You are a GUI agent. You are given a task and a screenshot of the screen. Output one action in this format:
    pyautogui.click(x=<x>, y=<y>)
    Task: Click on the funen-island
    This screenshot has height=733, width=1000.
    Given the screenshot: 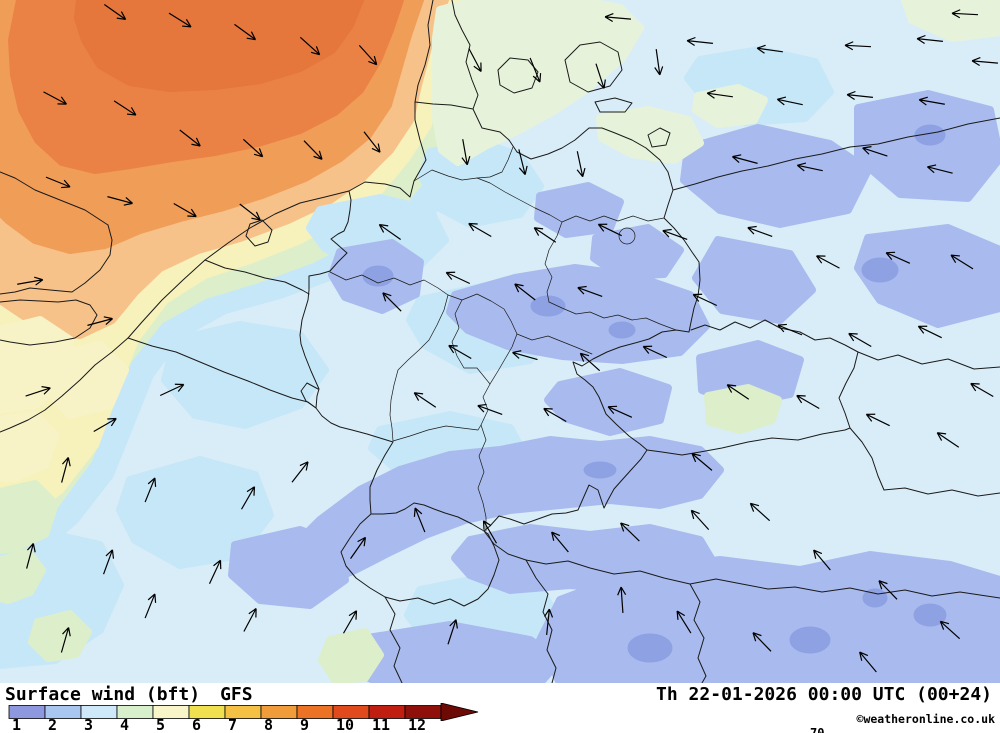 What is the action you would take?
    pyautogui.click(x=518, y=75)
    